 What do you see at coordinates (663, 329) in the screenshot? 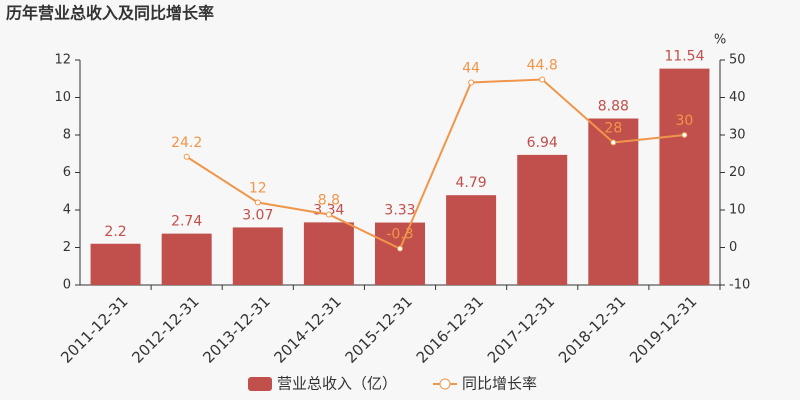
I see `x-tick-label: 2019-12-31` at bounding box center [663, 329].